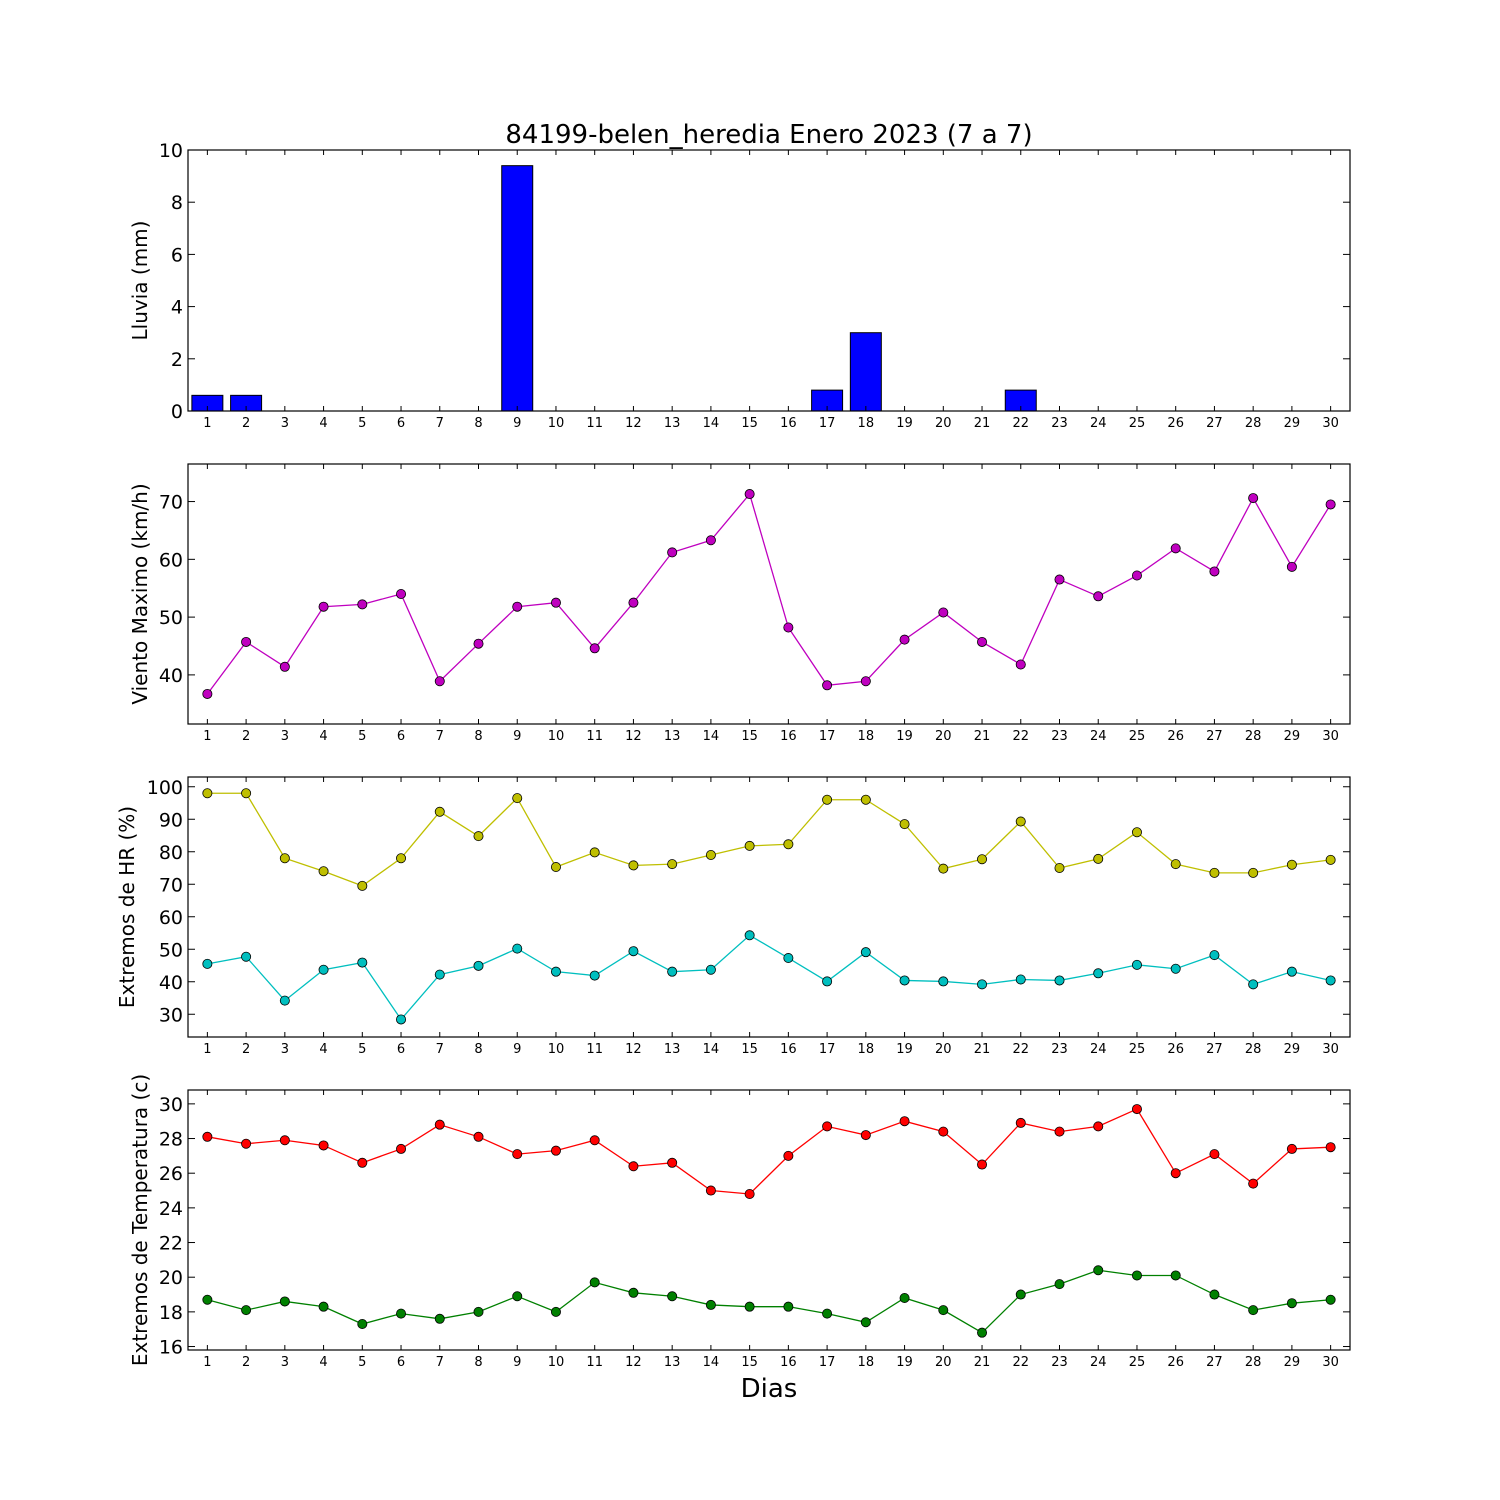 The image size is (1500, 1500). Describe the element at coordinates (904, 1049) in the screenshot. I see `x-tick-label-19: 19` at that location.